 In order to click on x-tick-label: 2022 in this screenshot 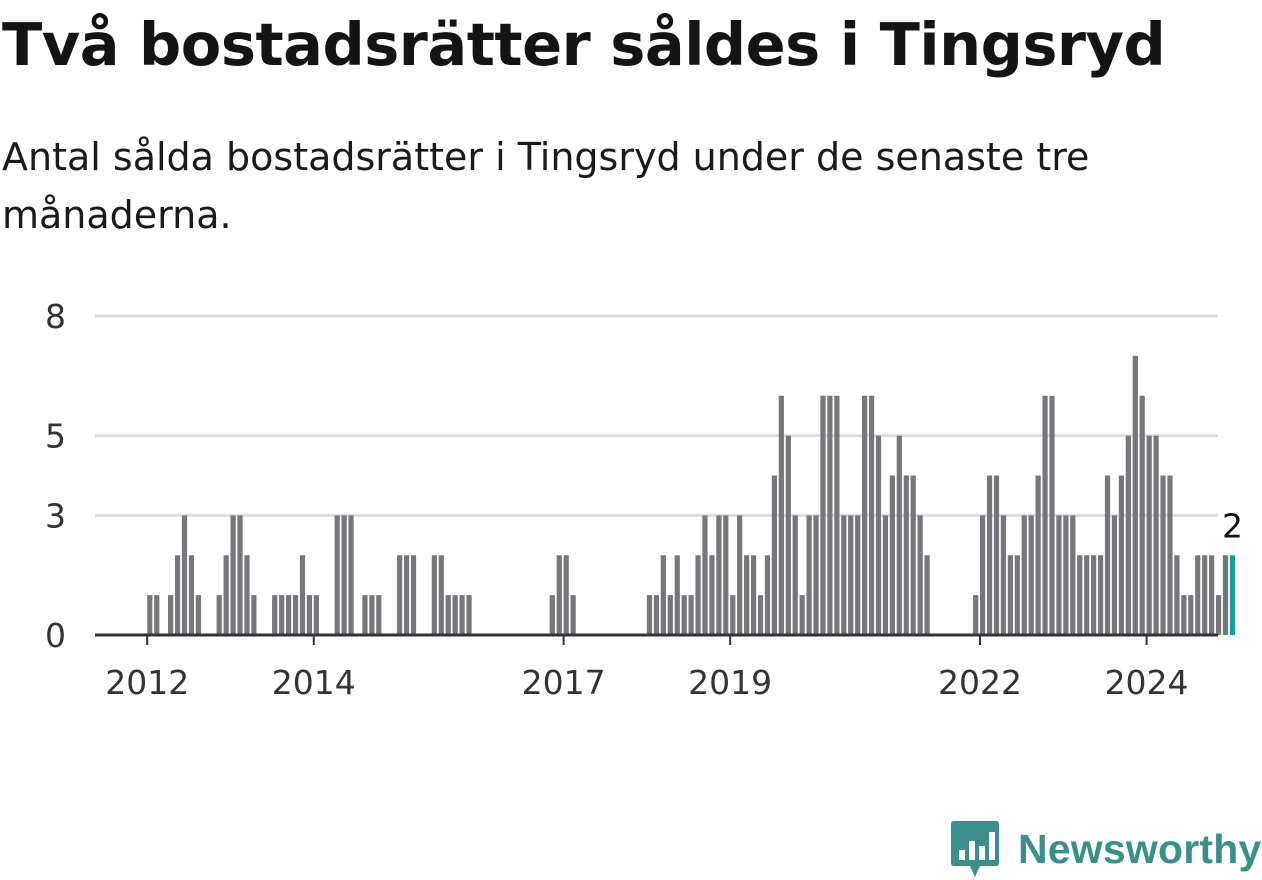, I will do `click(980, 682)`.